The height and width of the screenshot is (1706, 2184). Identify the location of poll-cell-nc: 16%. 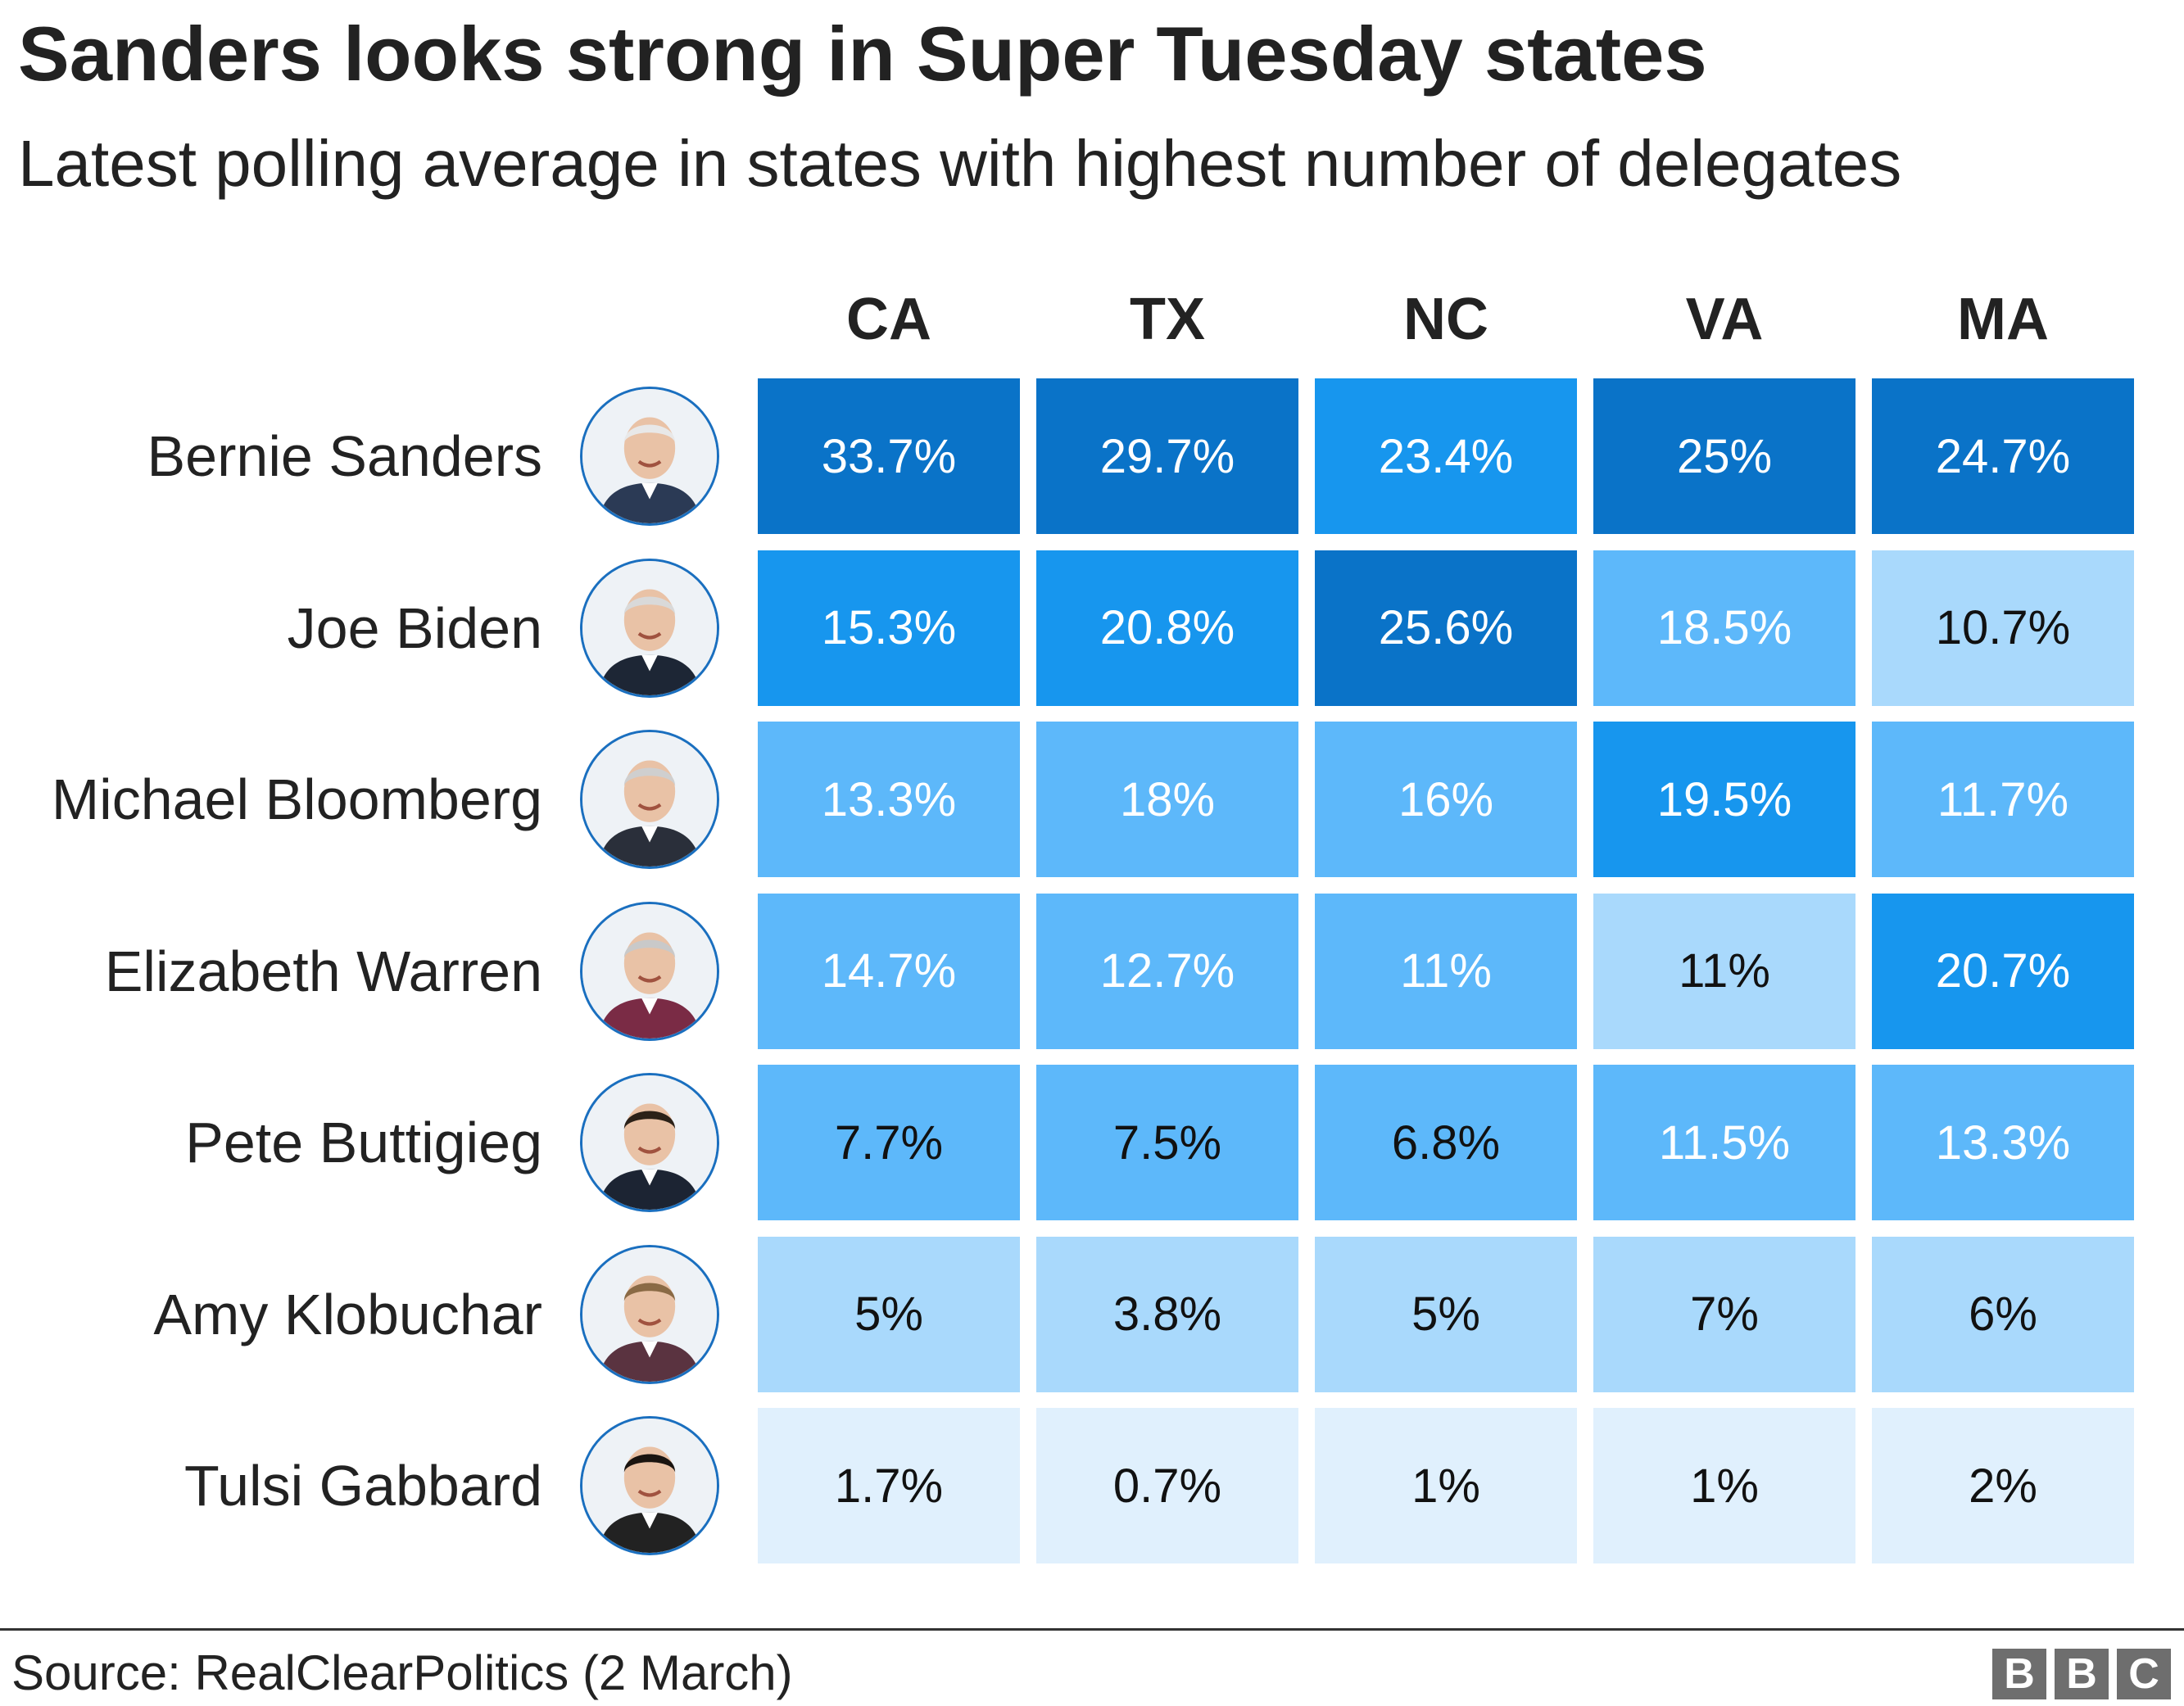
(1446, 799).